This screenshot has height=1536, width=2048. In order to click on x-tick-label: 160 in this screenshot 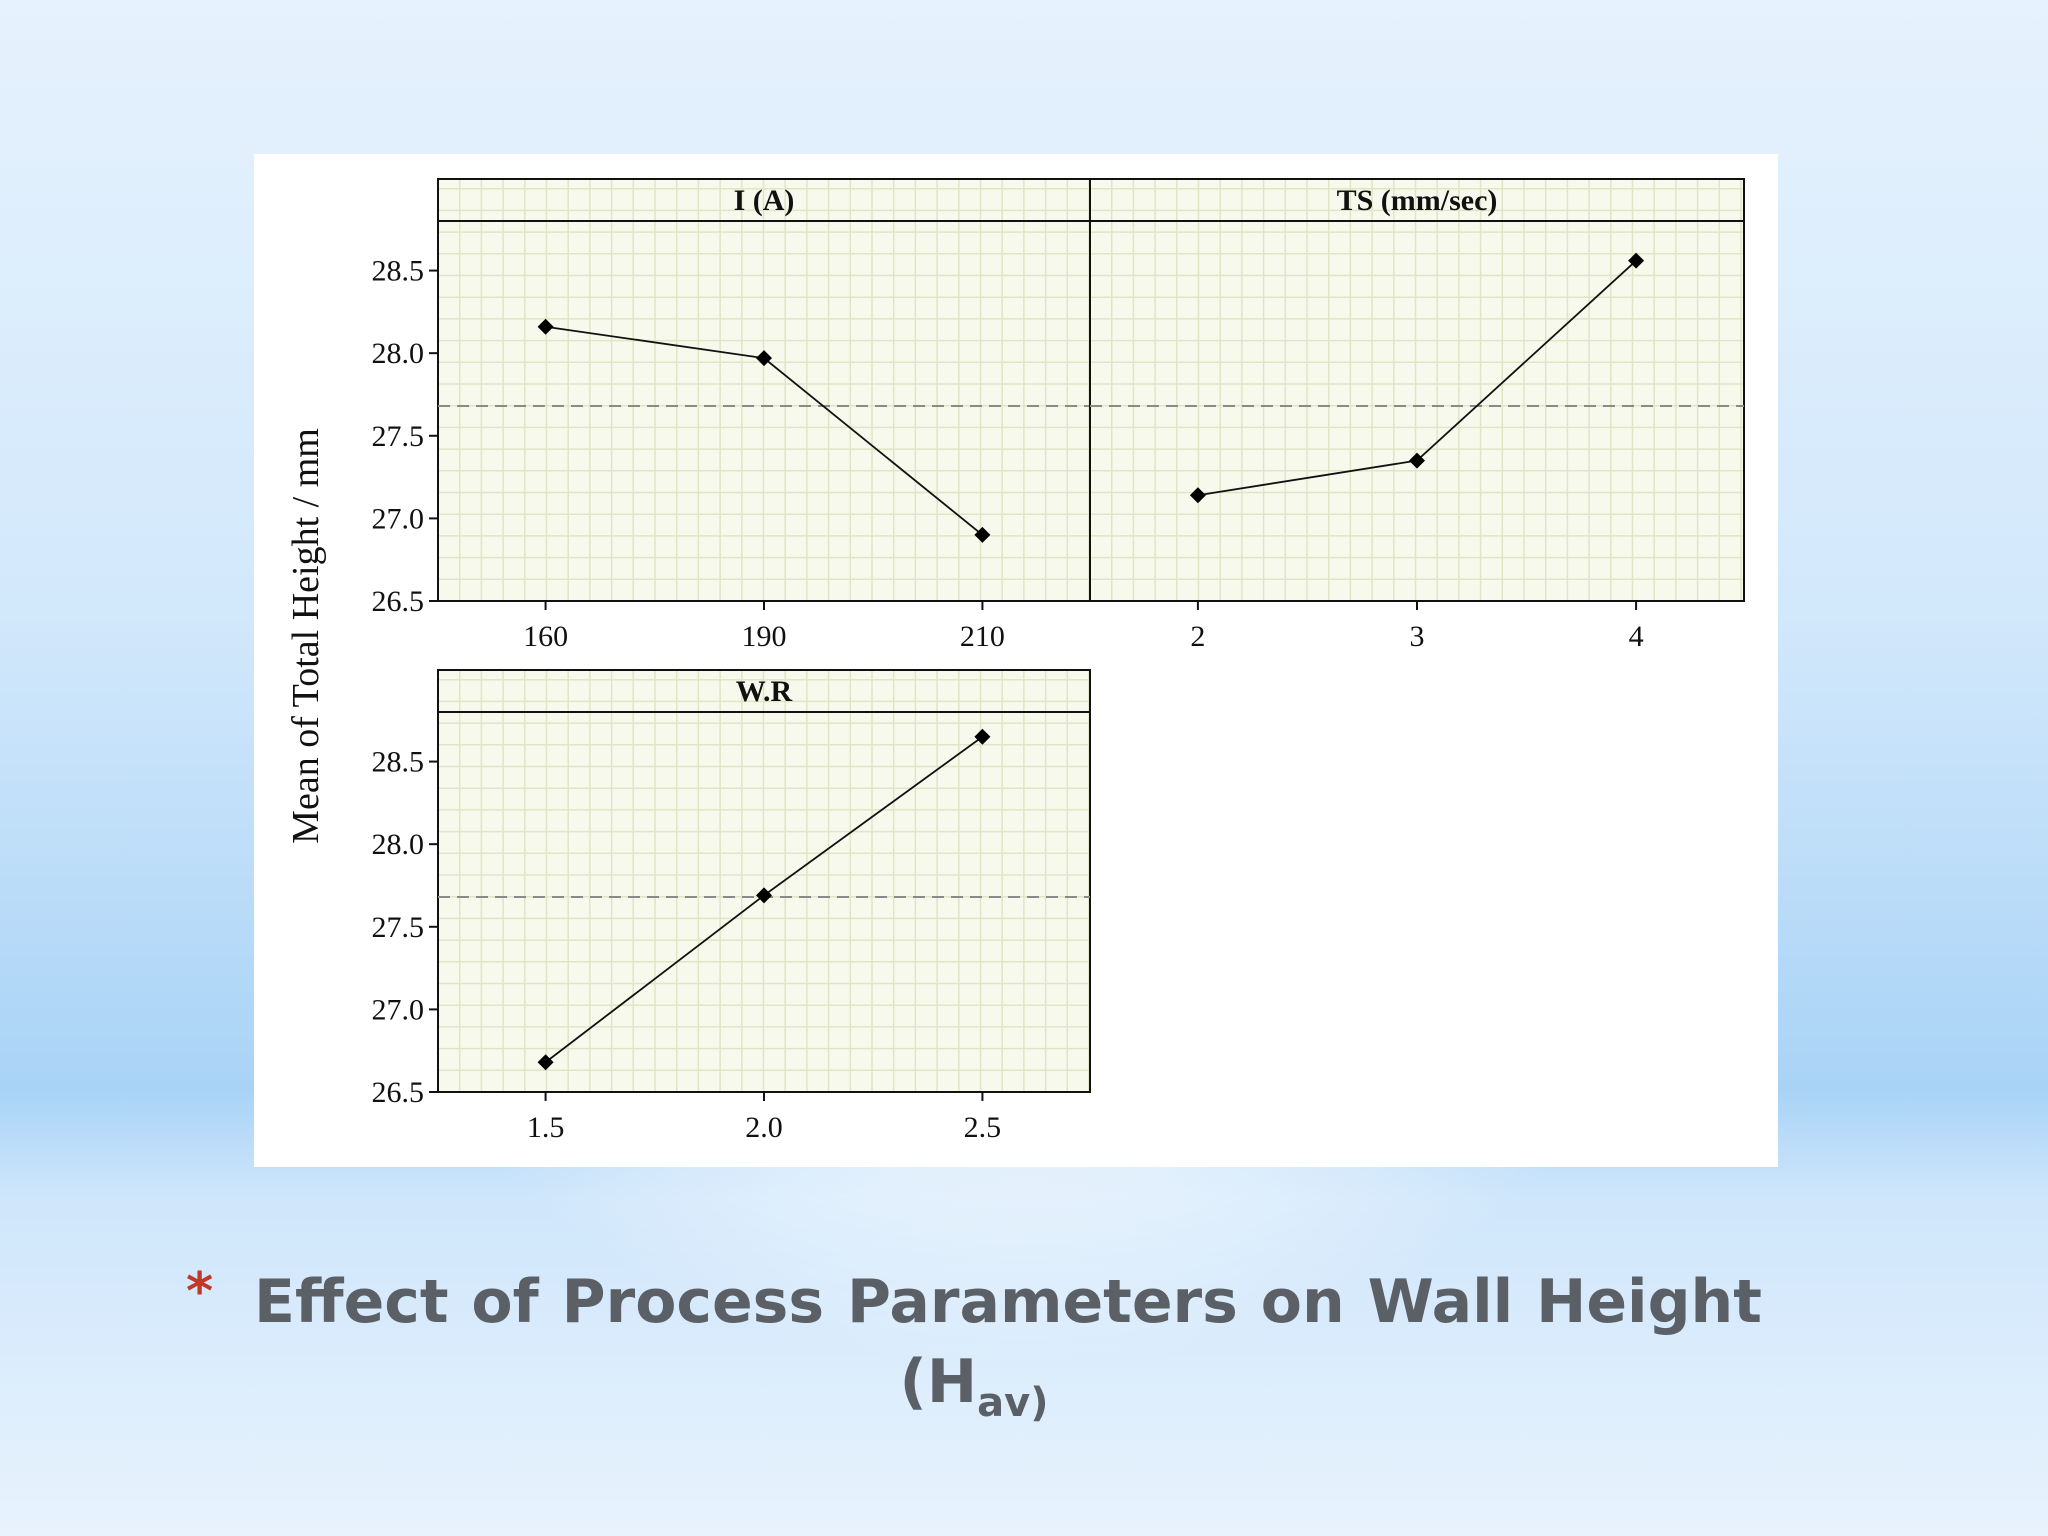, I will do `click(545, 636)`.